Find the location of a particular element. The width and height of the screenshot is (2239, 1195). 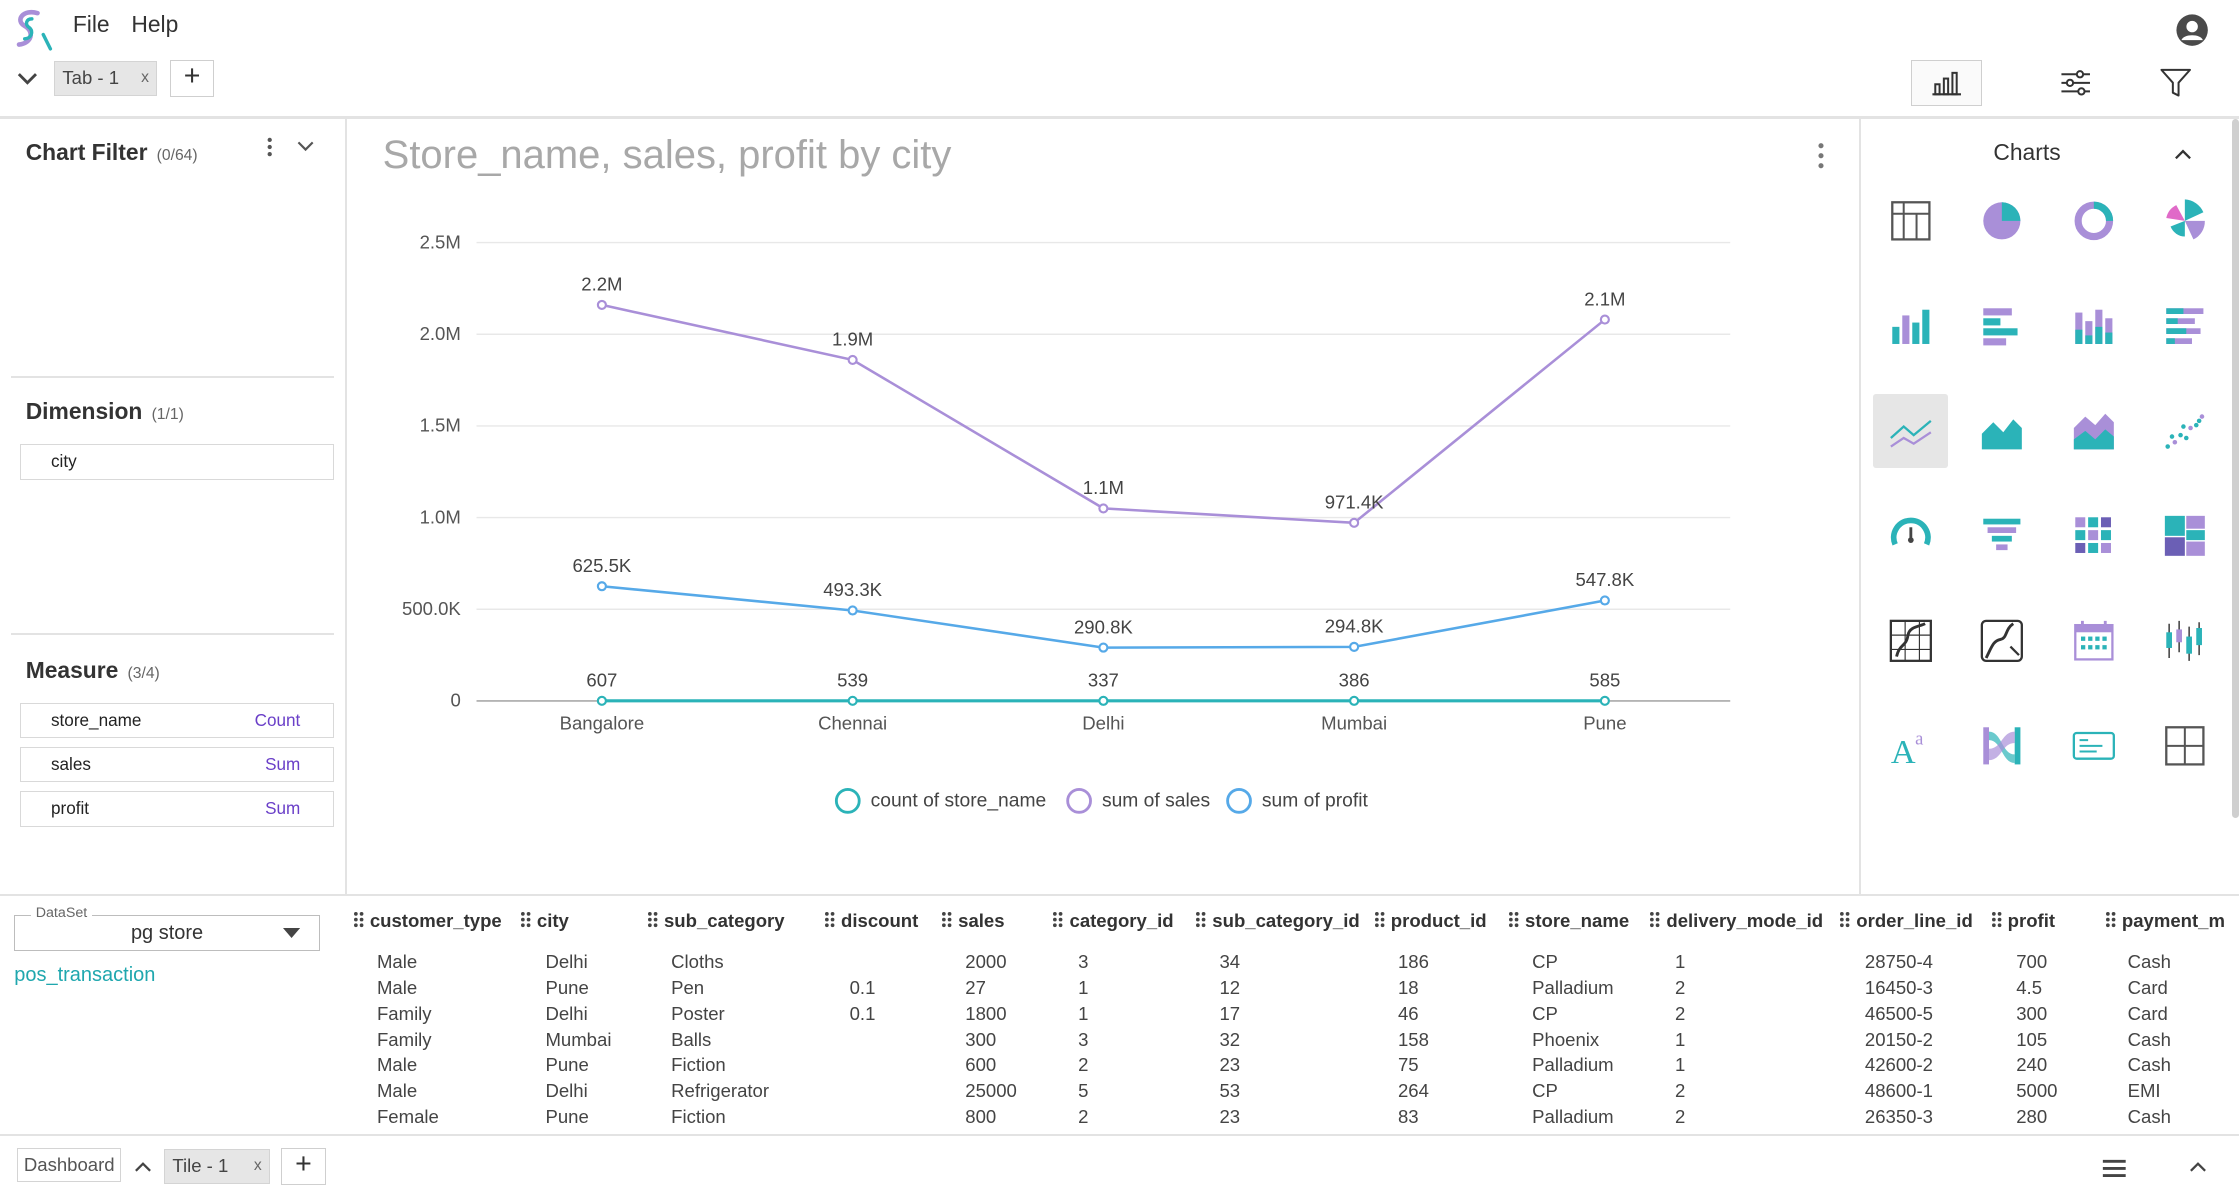

vertical-scrollbar is located at coordinates (2235, 468).